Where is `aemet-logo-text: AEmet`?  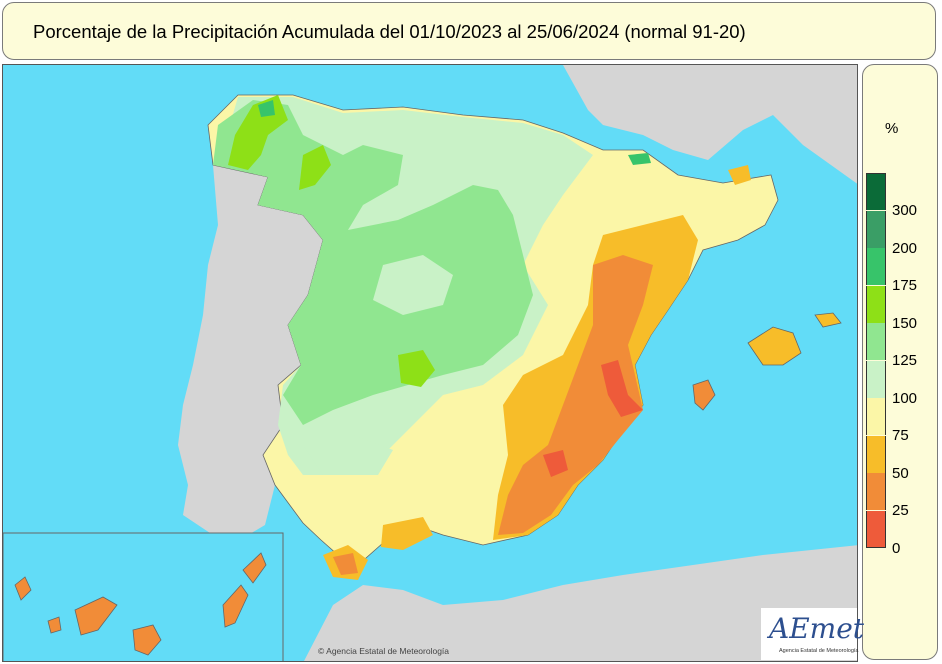 aemet-logo-text: AEmet is located at coordinates (817, 628).